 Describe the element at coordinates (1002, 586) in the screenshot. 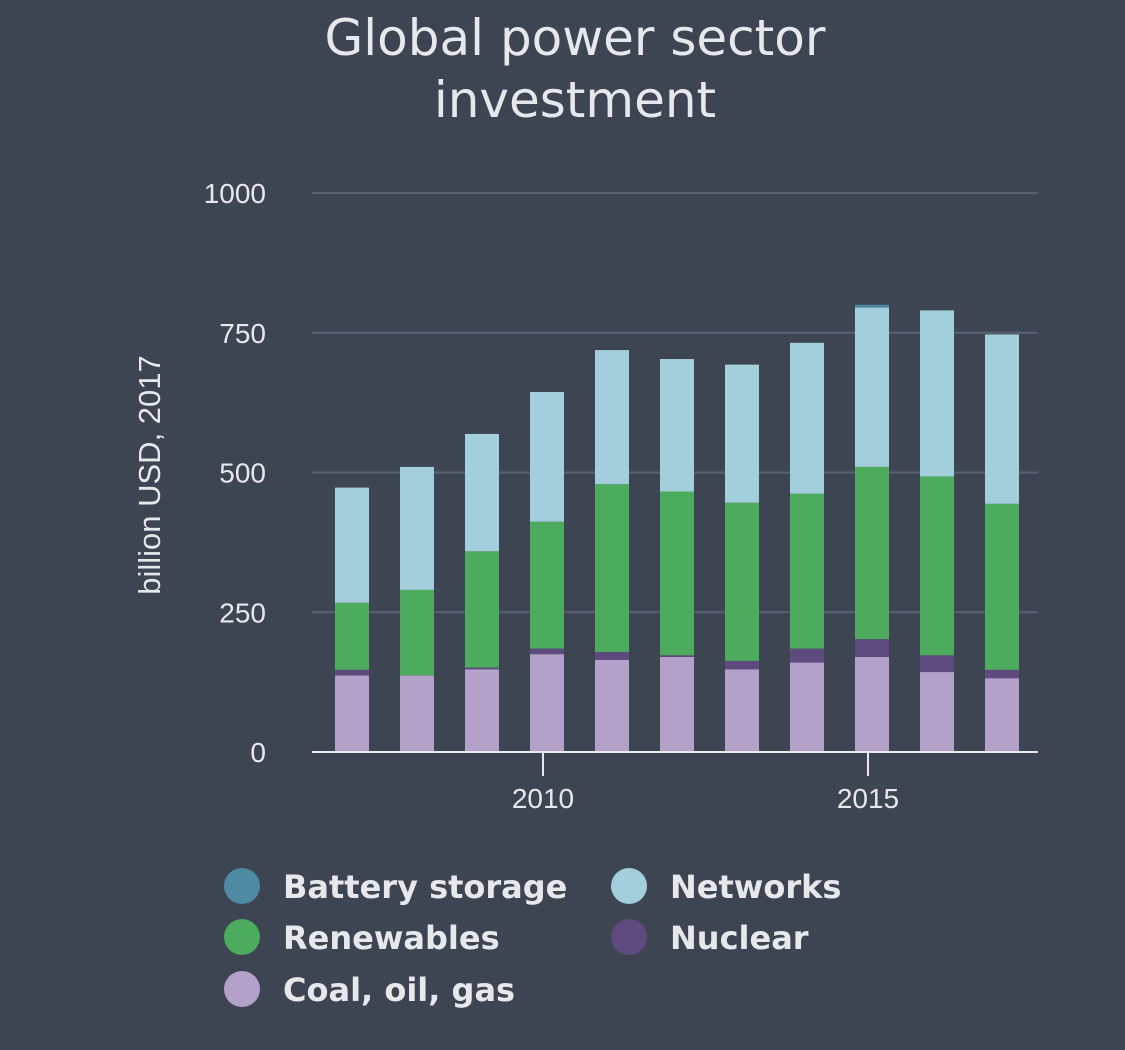

I see `bar-renewables-2017` at that location.